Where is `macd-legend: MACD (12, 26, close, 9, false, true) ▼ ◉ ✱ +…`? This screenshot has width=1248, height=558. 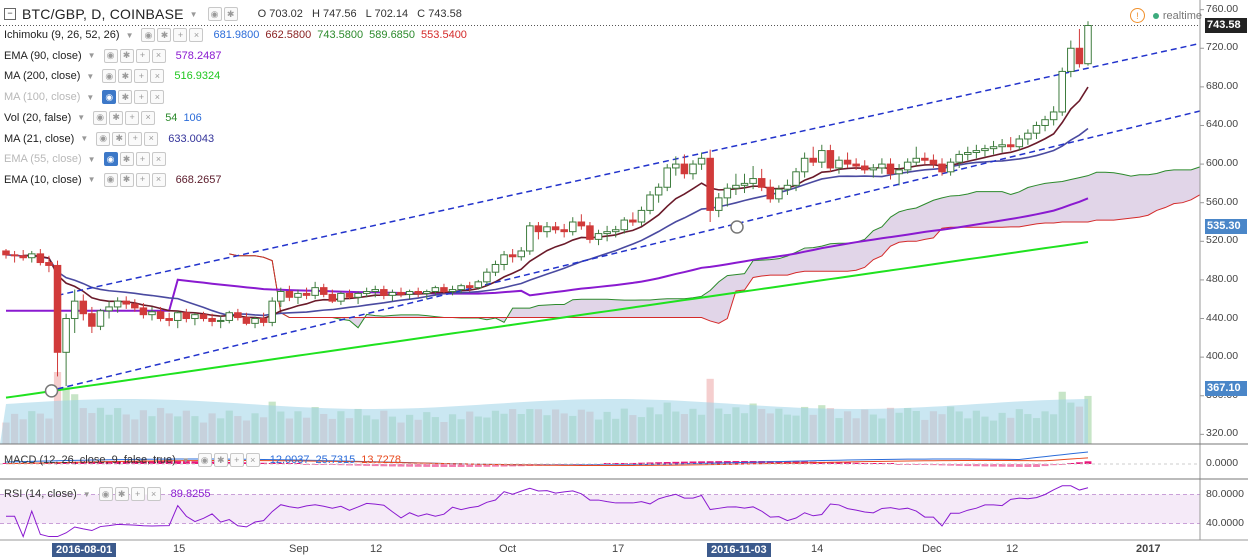 macd-legend: MACD (12, 26, close, 9, false, true) ▼ ◉ ✱ +… is located at coordinates (205, 460).